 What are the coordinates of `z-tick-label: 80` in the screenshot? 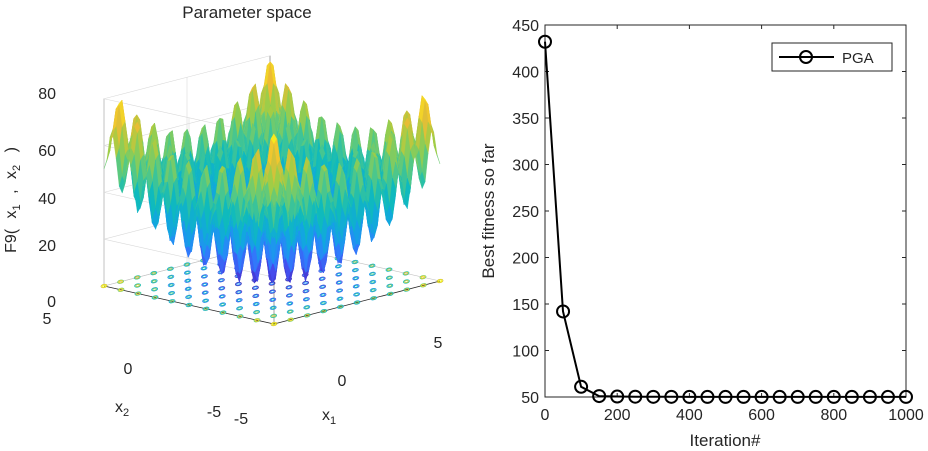 It's located at (47, 94).